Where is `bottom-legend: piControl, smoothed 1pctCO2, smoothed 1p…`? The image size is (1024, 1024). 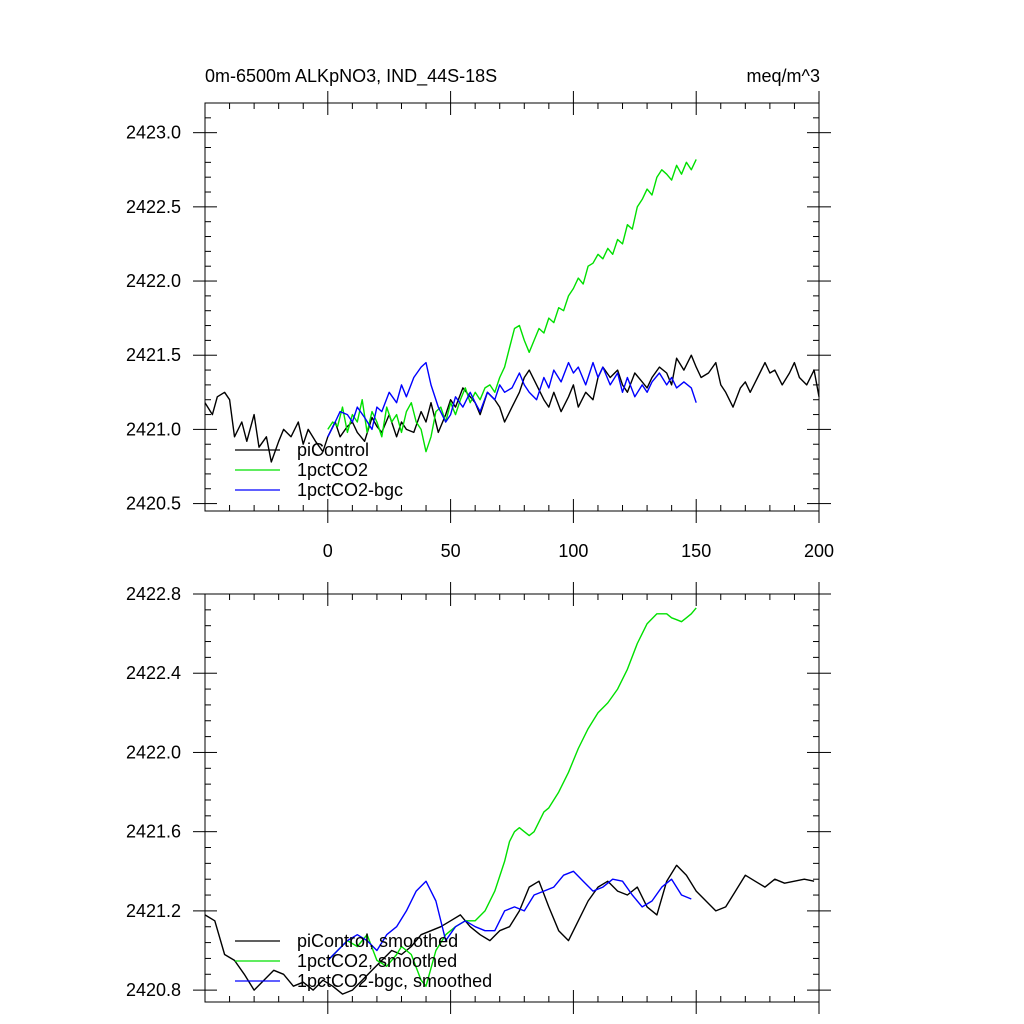 bottom-legend: piControl, smoothed 1pctCO2, smoothed 1p… is located at coordinates (363, 961).